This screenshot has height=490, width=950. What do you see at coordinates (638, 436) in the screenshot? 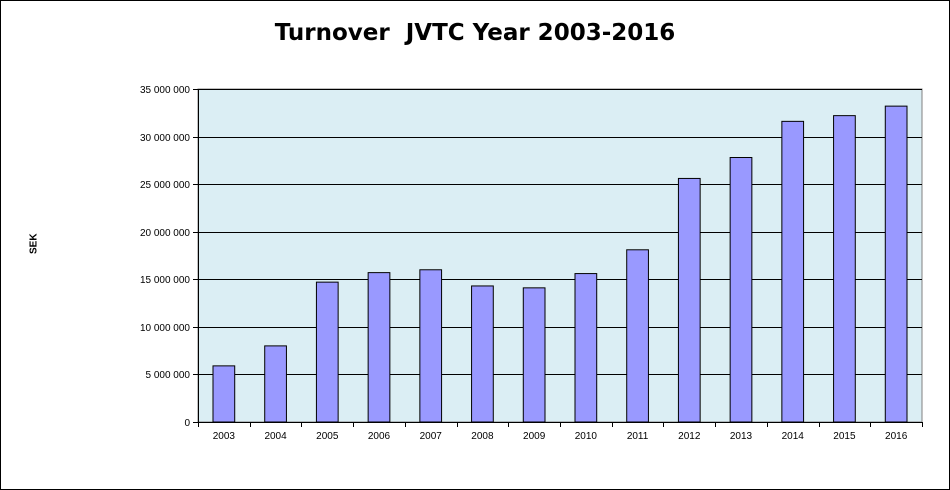
I see `x-tick-label: 2011` at bounding box center [638, 436].